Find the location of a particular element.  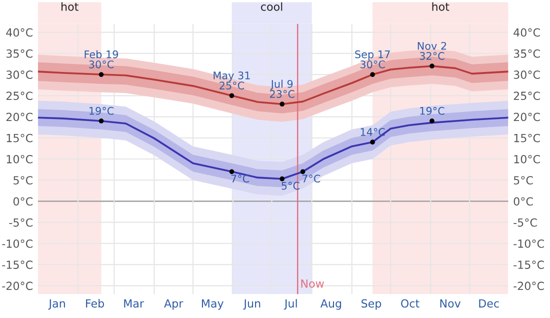

y-tick-label: -20°C is located at coordinates (17, 286).